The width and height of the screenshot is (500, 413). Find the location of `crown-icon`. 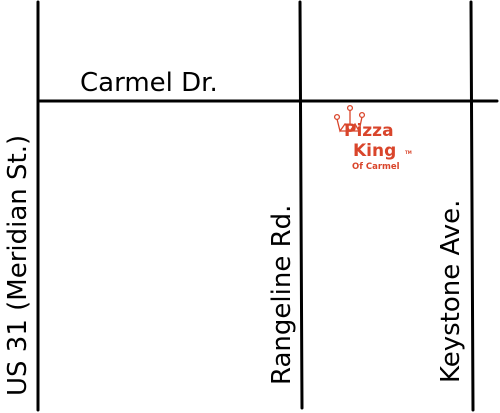

crown-icon is located at coordinates (349, 118).